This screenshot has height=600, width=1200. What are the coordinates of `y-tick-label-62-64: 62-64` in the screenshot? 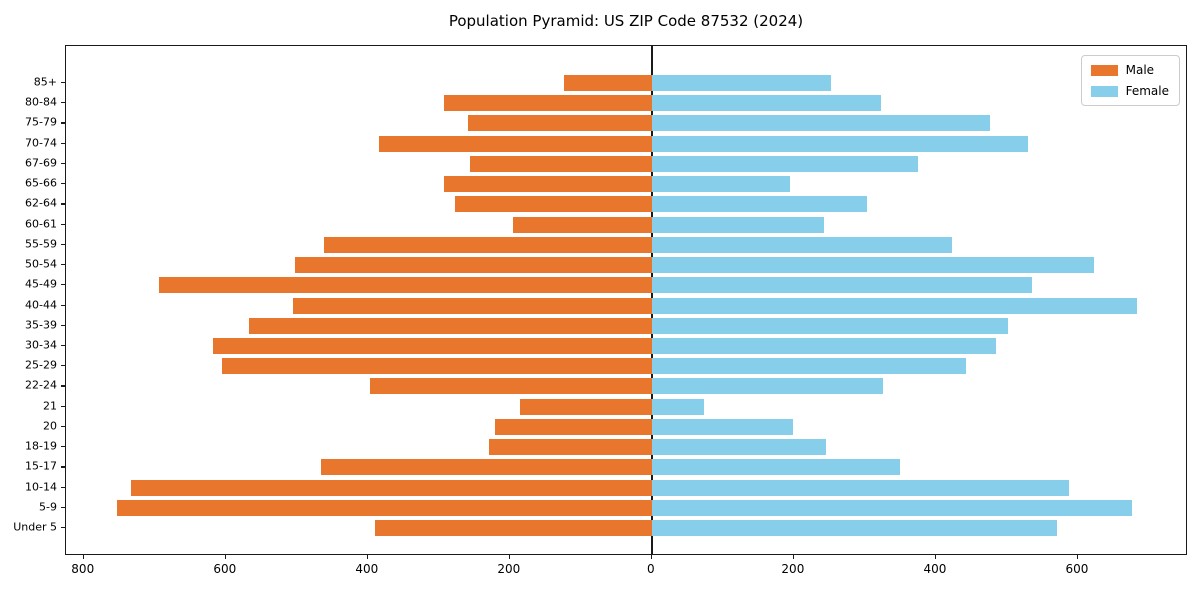 It's located at (41, 203).